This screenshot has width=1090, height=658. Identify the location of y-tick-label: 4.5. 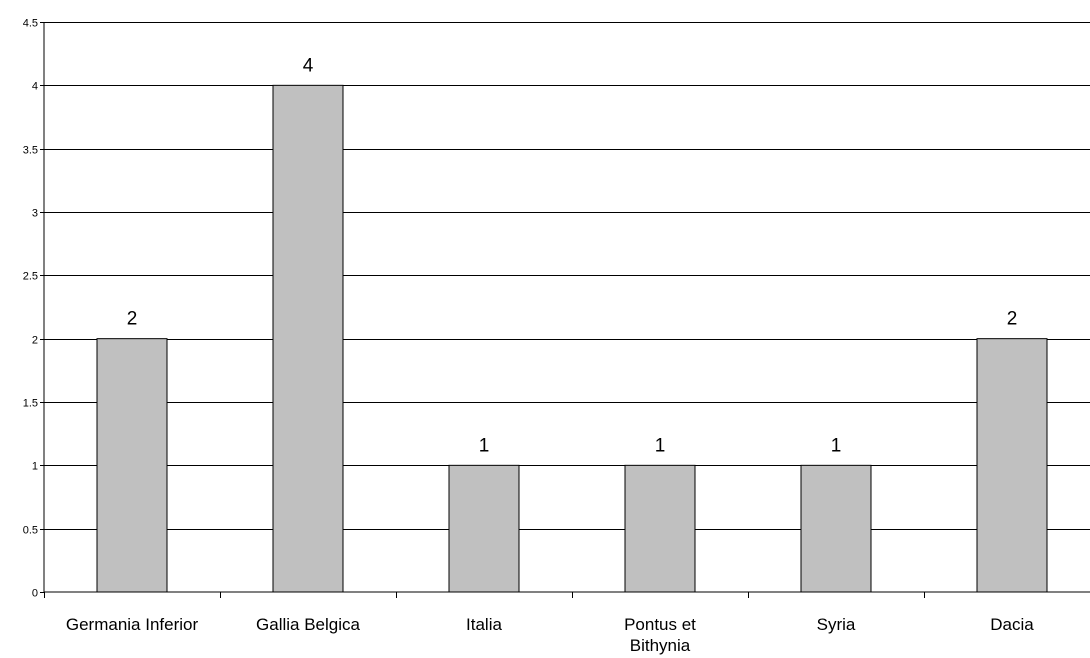
(30, 24).